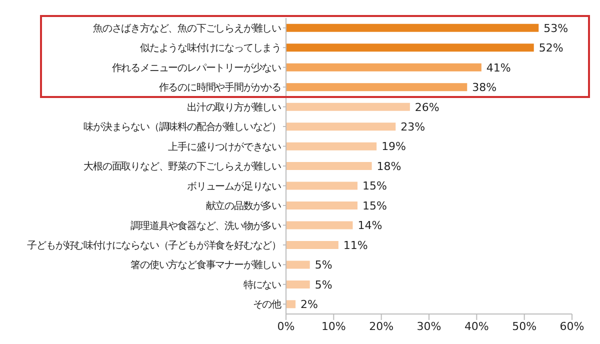  What do you see at coordinates (484, 87) in the screenshot?
I see `data-label: 38%` at bounding box center [484, 87].